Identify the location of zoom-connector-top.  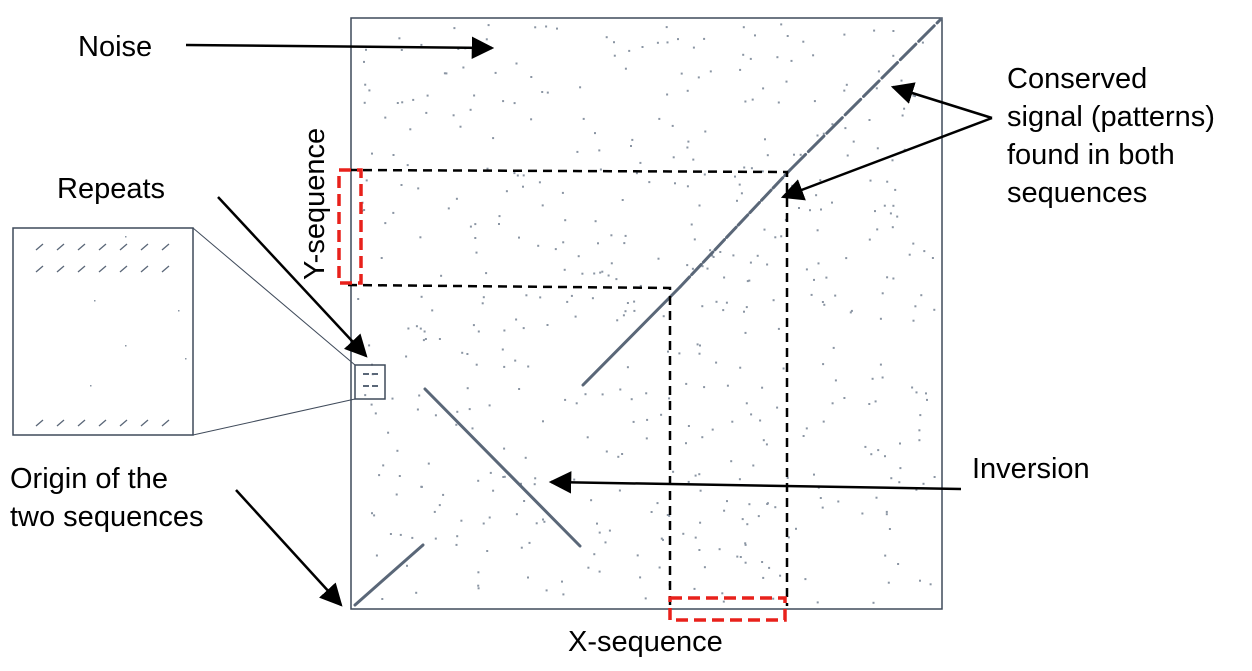
(274, 296).